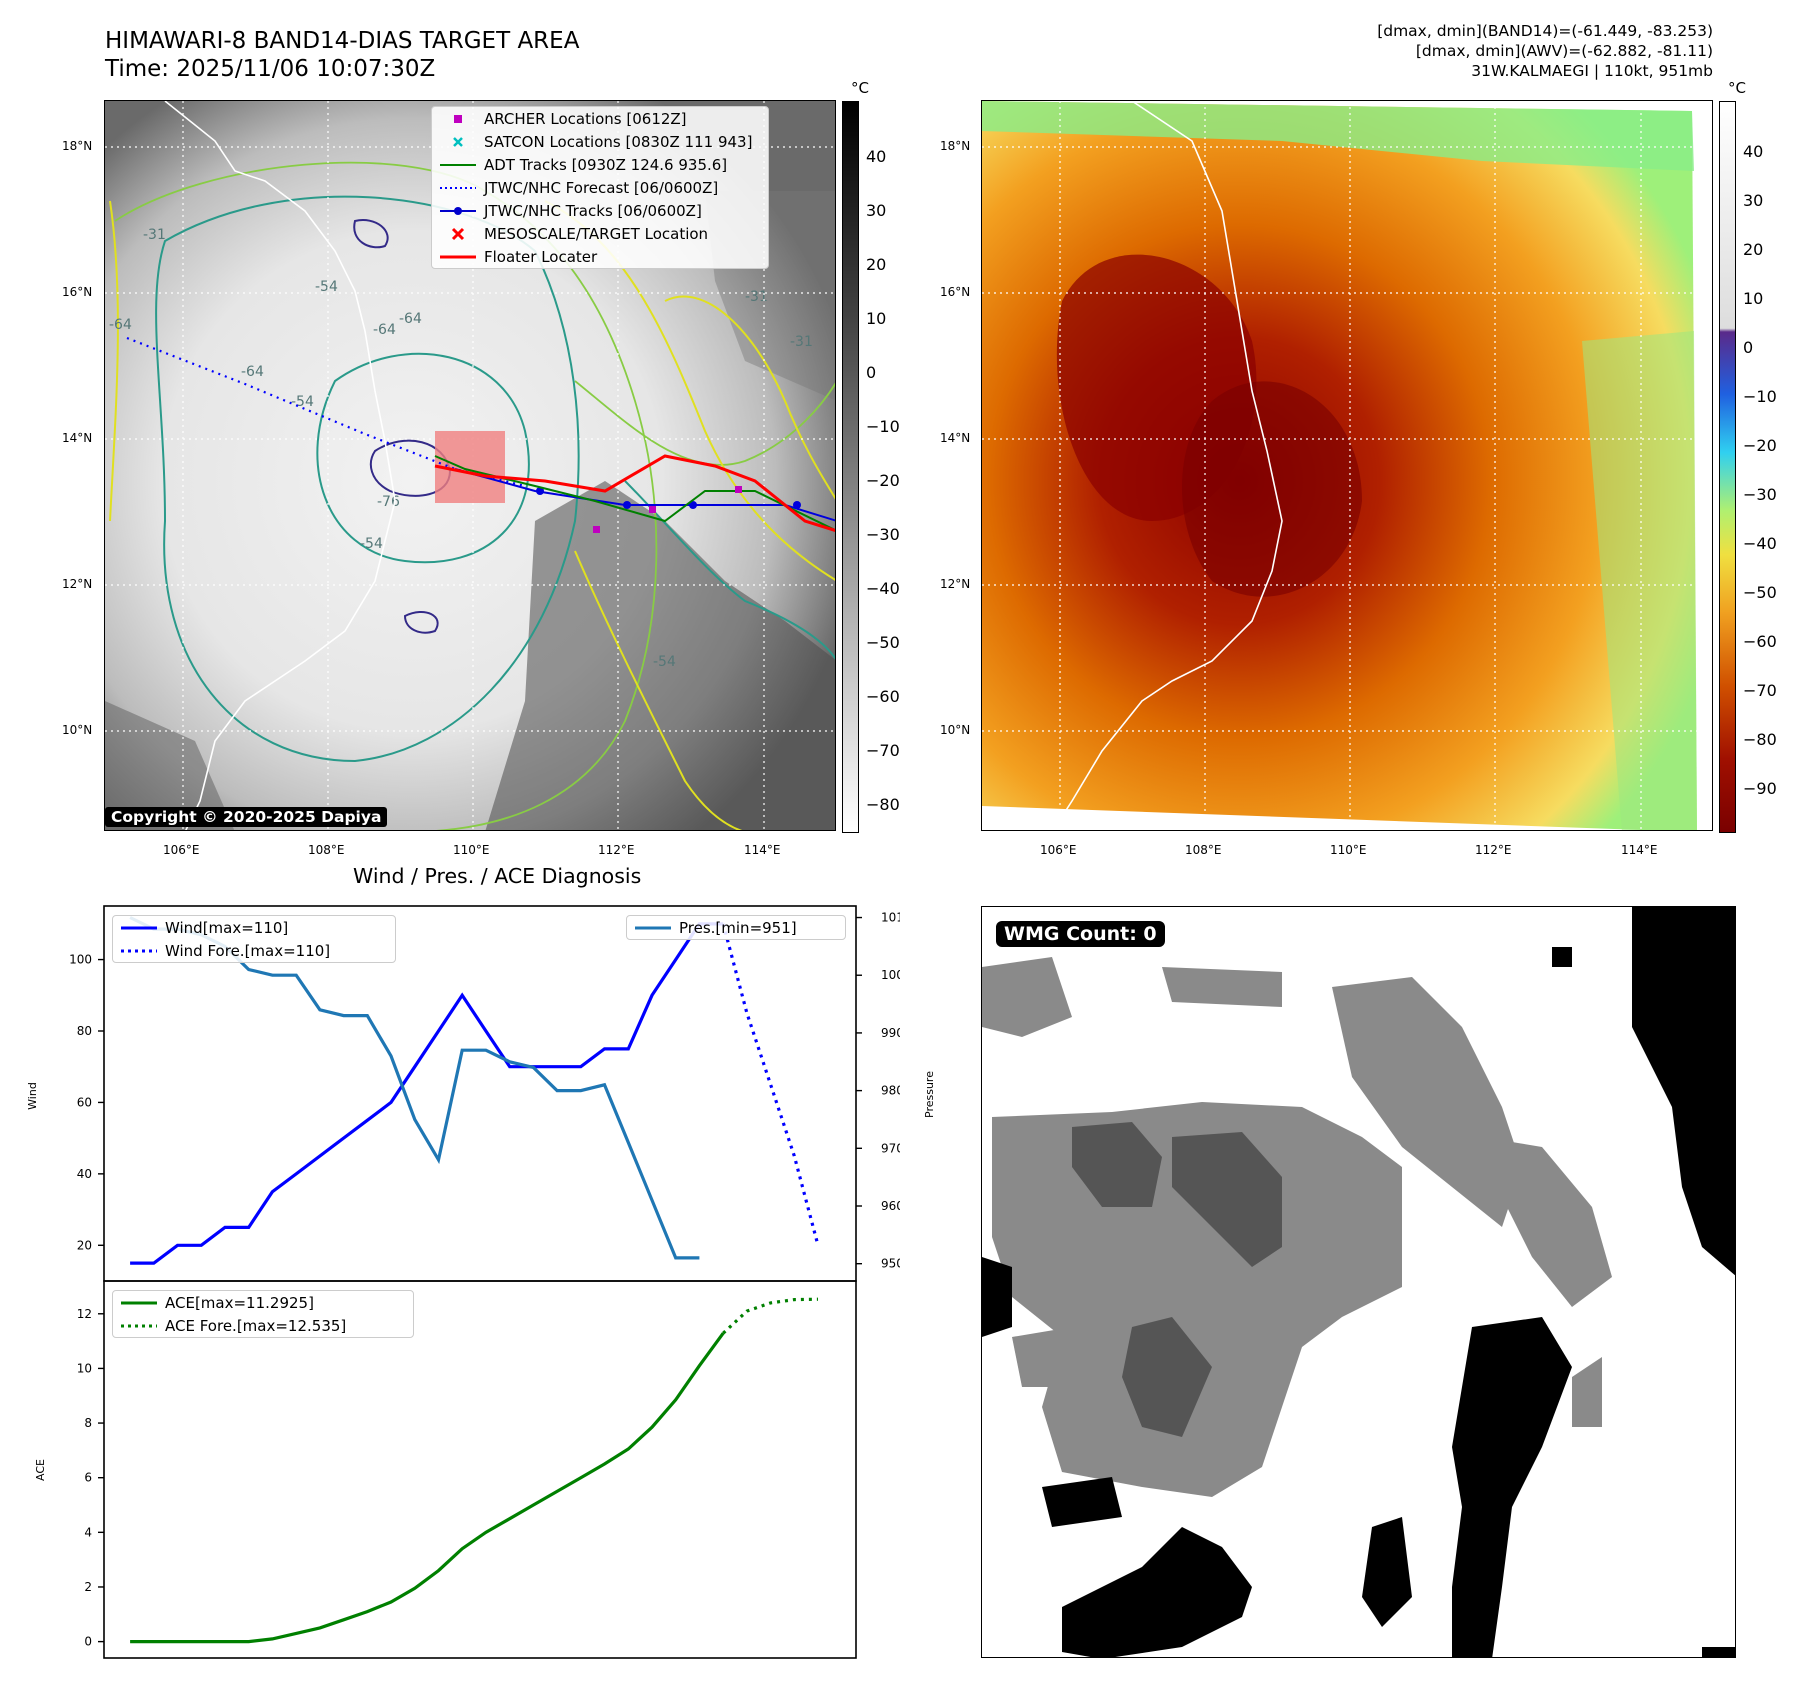 The width and height of the screenshot is (1797, 1690). I want to click on pressure-legend: Pres.[min=951], so click(736, 927).